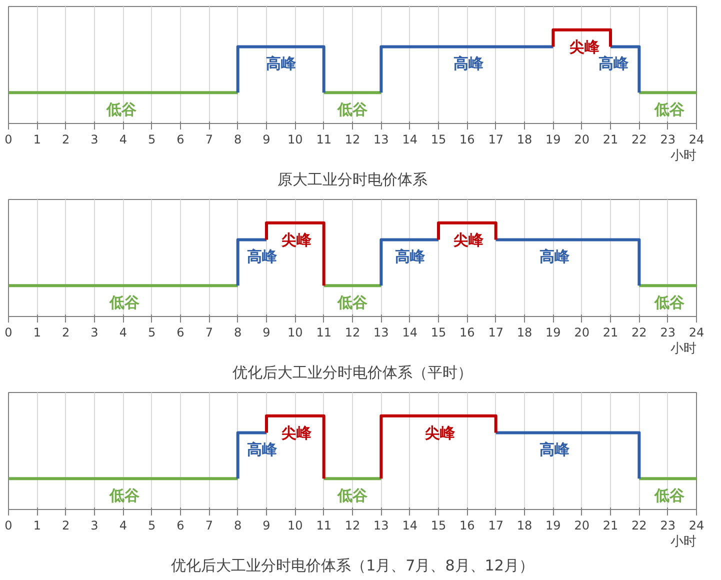  I want to click on text: 原大工业分时电价体系, so click(353, 179).